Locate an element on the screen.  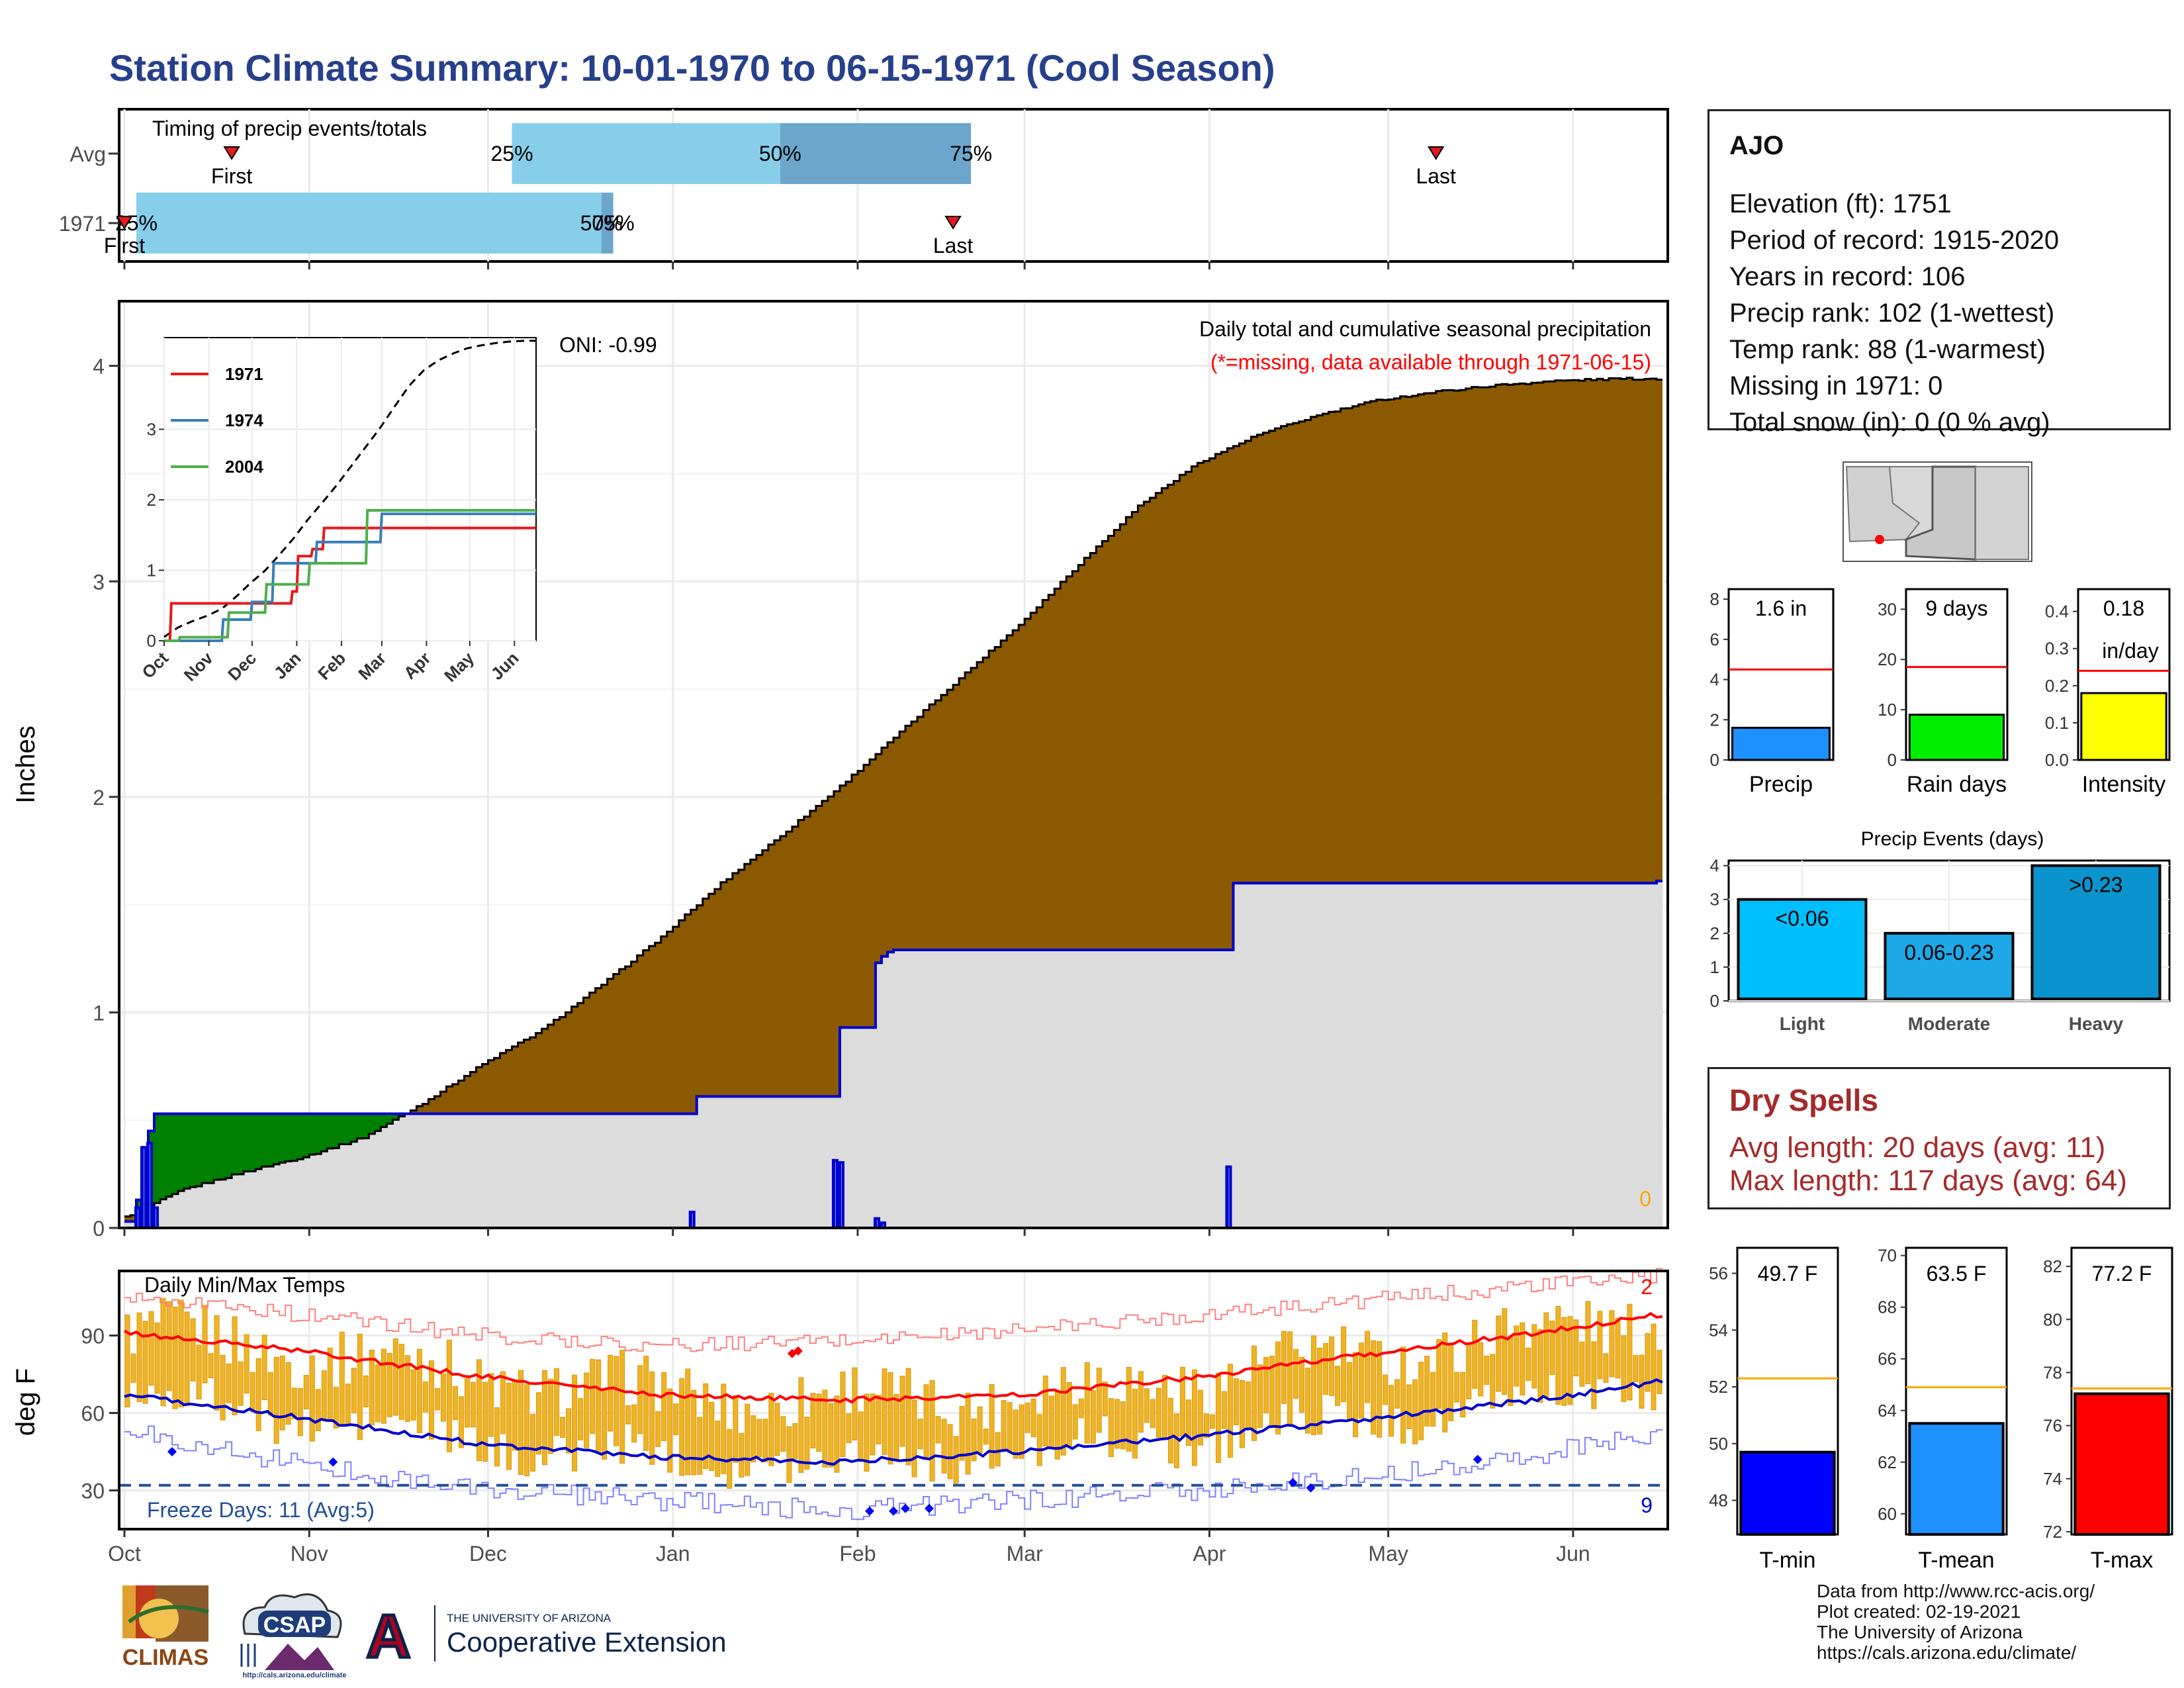
mini-temp-tick-label: 60 is located at coordinates (1888, 1514).